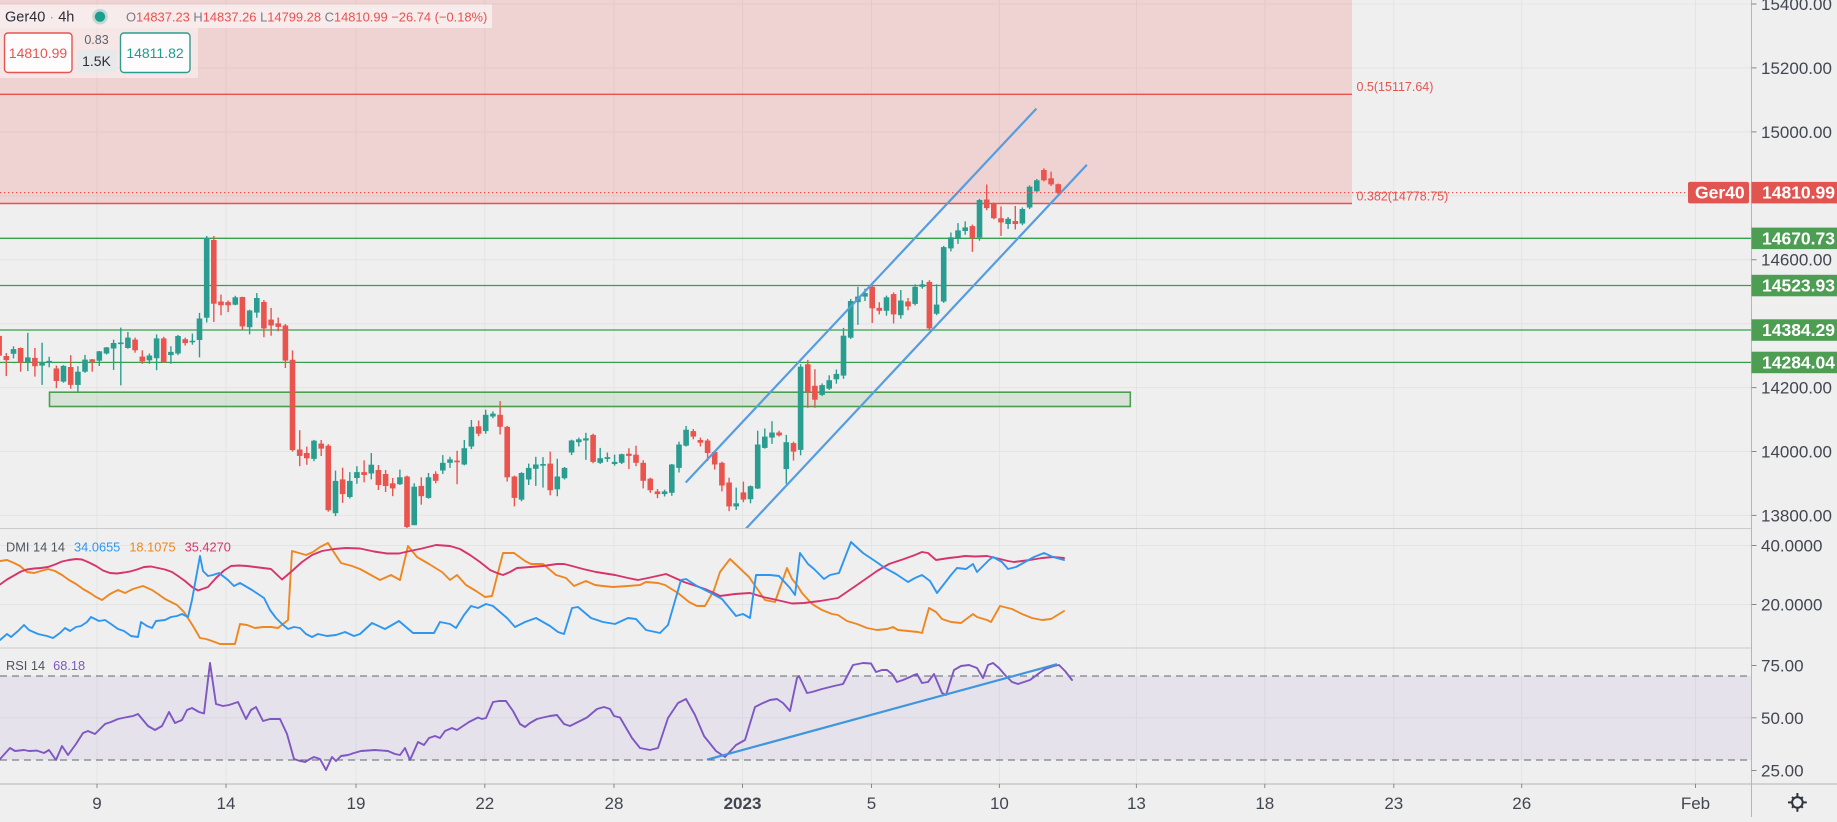 This screenshot has width=1837, height=822. What do you see at coordinates (1798, 238) in the screenshot?
I see `svg-text: 14670.73` at bounding box center [1798, 238].